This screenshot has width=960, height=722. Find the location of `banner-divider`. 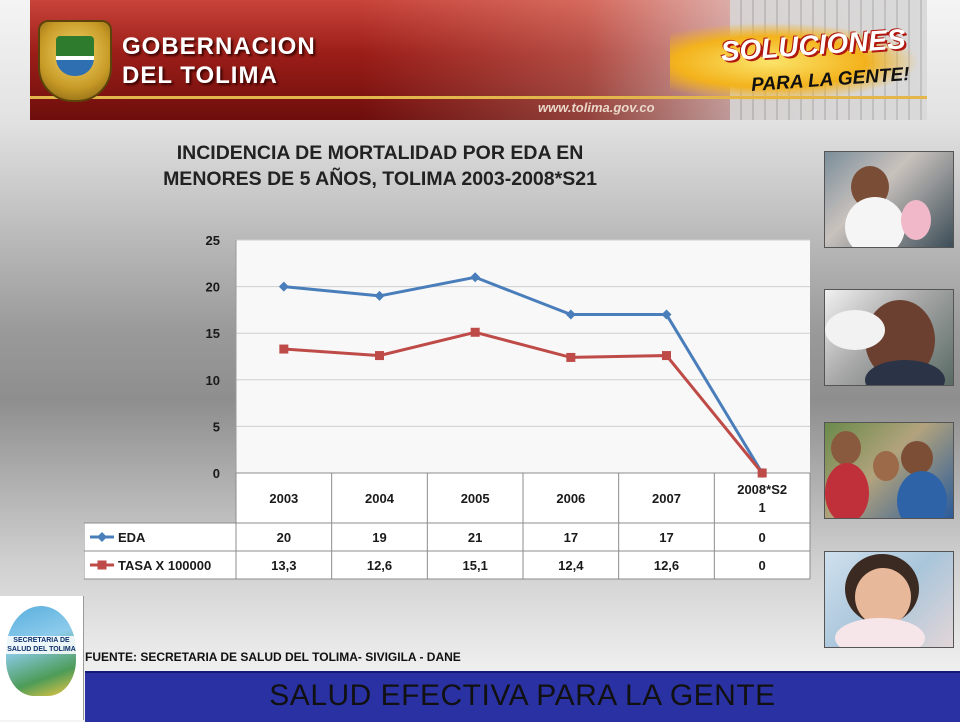

banner-divider is located at coordinates (478, 97).